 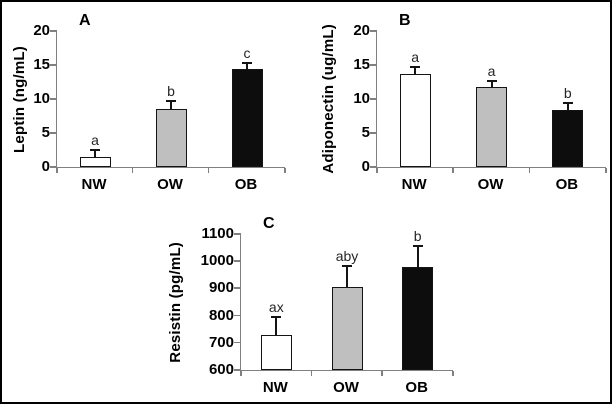 I want to click on panel-letter: B, so click(x=405, y=20).